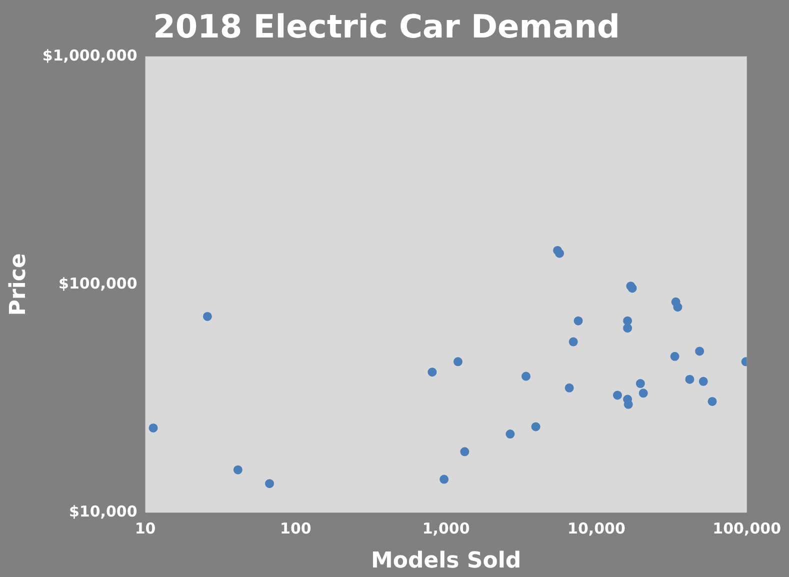 The width and height of the screenshot is (789, 577). Describe the element at coordinates (446, 528) in the screenshot. I see `x-tick-label: 1,000` at that location.